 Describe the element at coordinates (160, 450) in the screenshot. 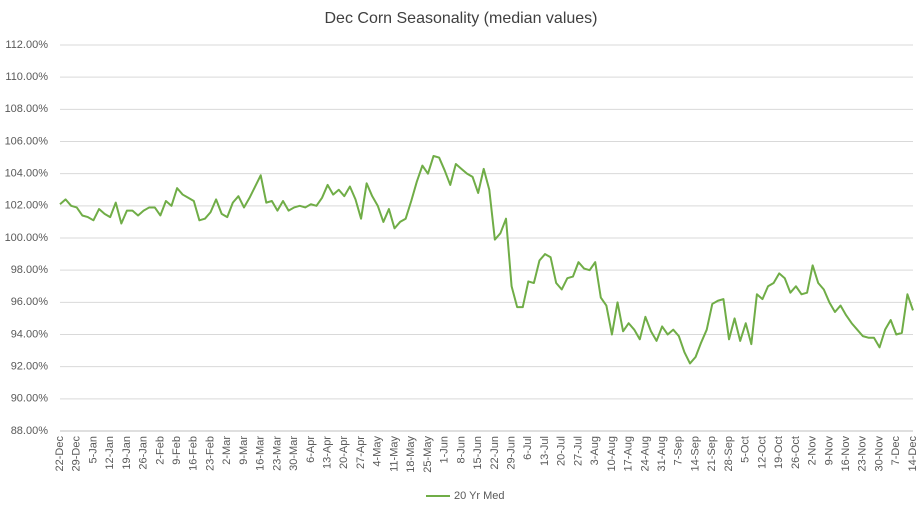

I see `x-tick-label: 2-Feb` at that location.